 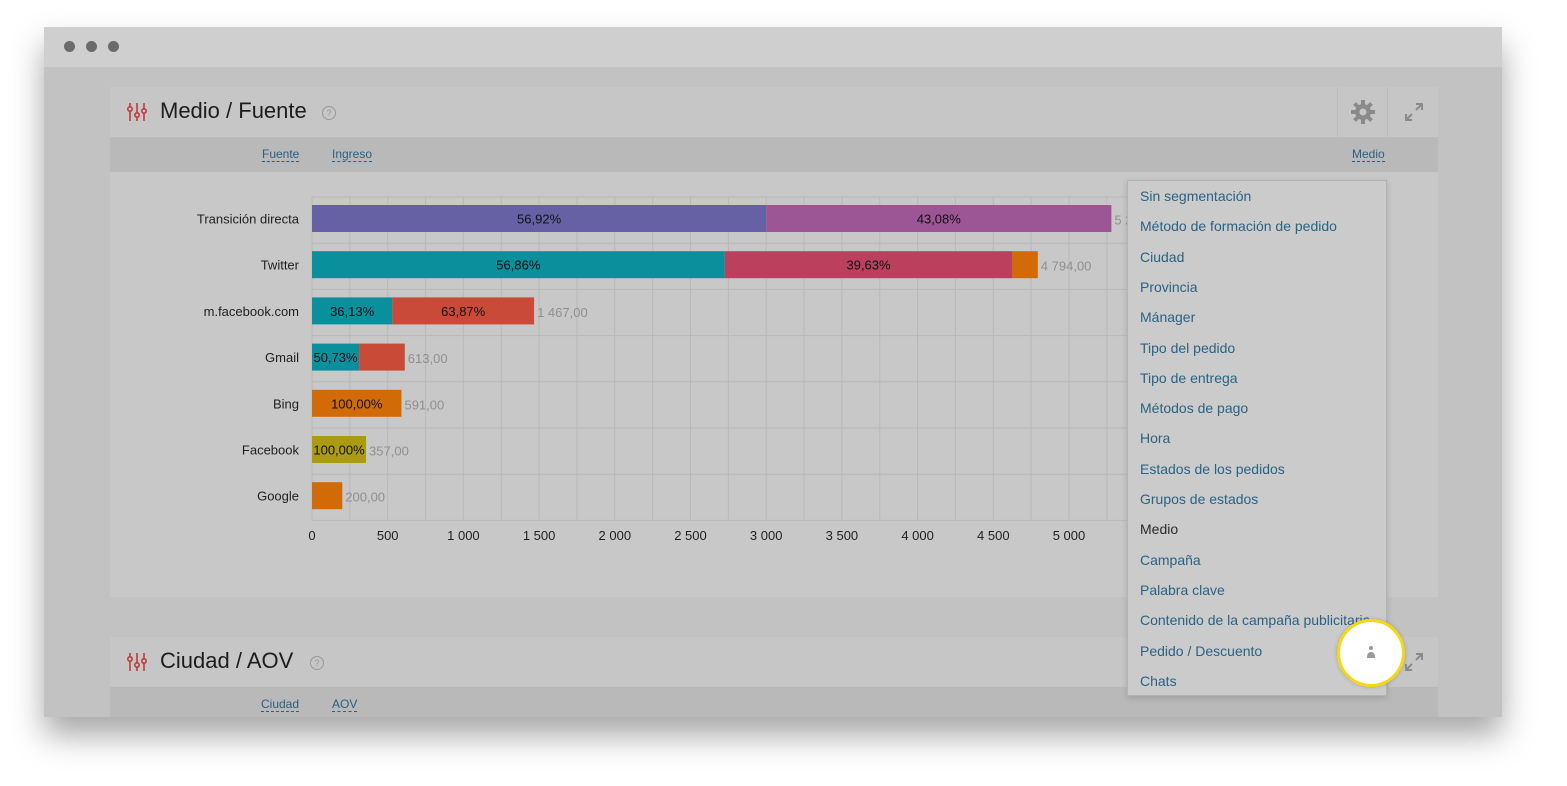 What do you see at coordinates (278, 496) in the screenshot?
I see `category-label: Google` at bounding box center [278, 496].